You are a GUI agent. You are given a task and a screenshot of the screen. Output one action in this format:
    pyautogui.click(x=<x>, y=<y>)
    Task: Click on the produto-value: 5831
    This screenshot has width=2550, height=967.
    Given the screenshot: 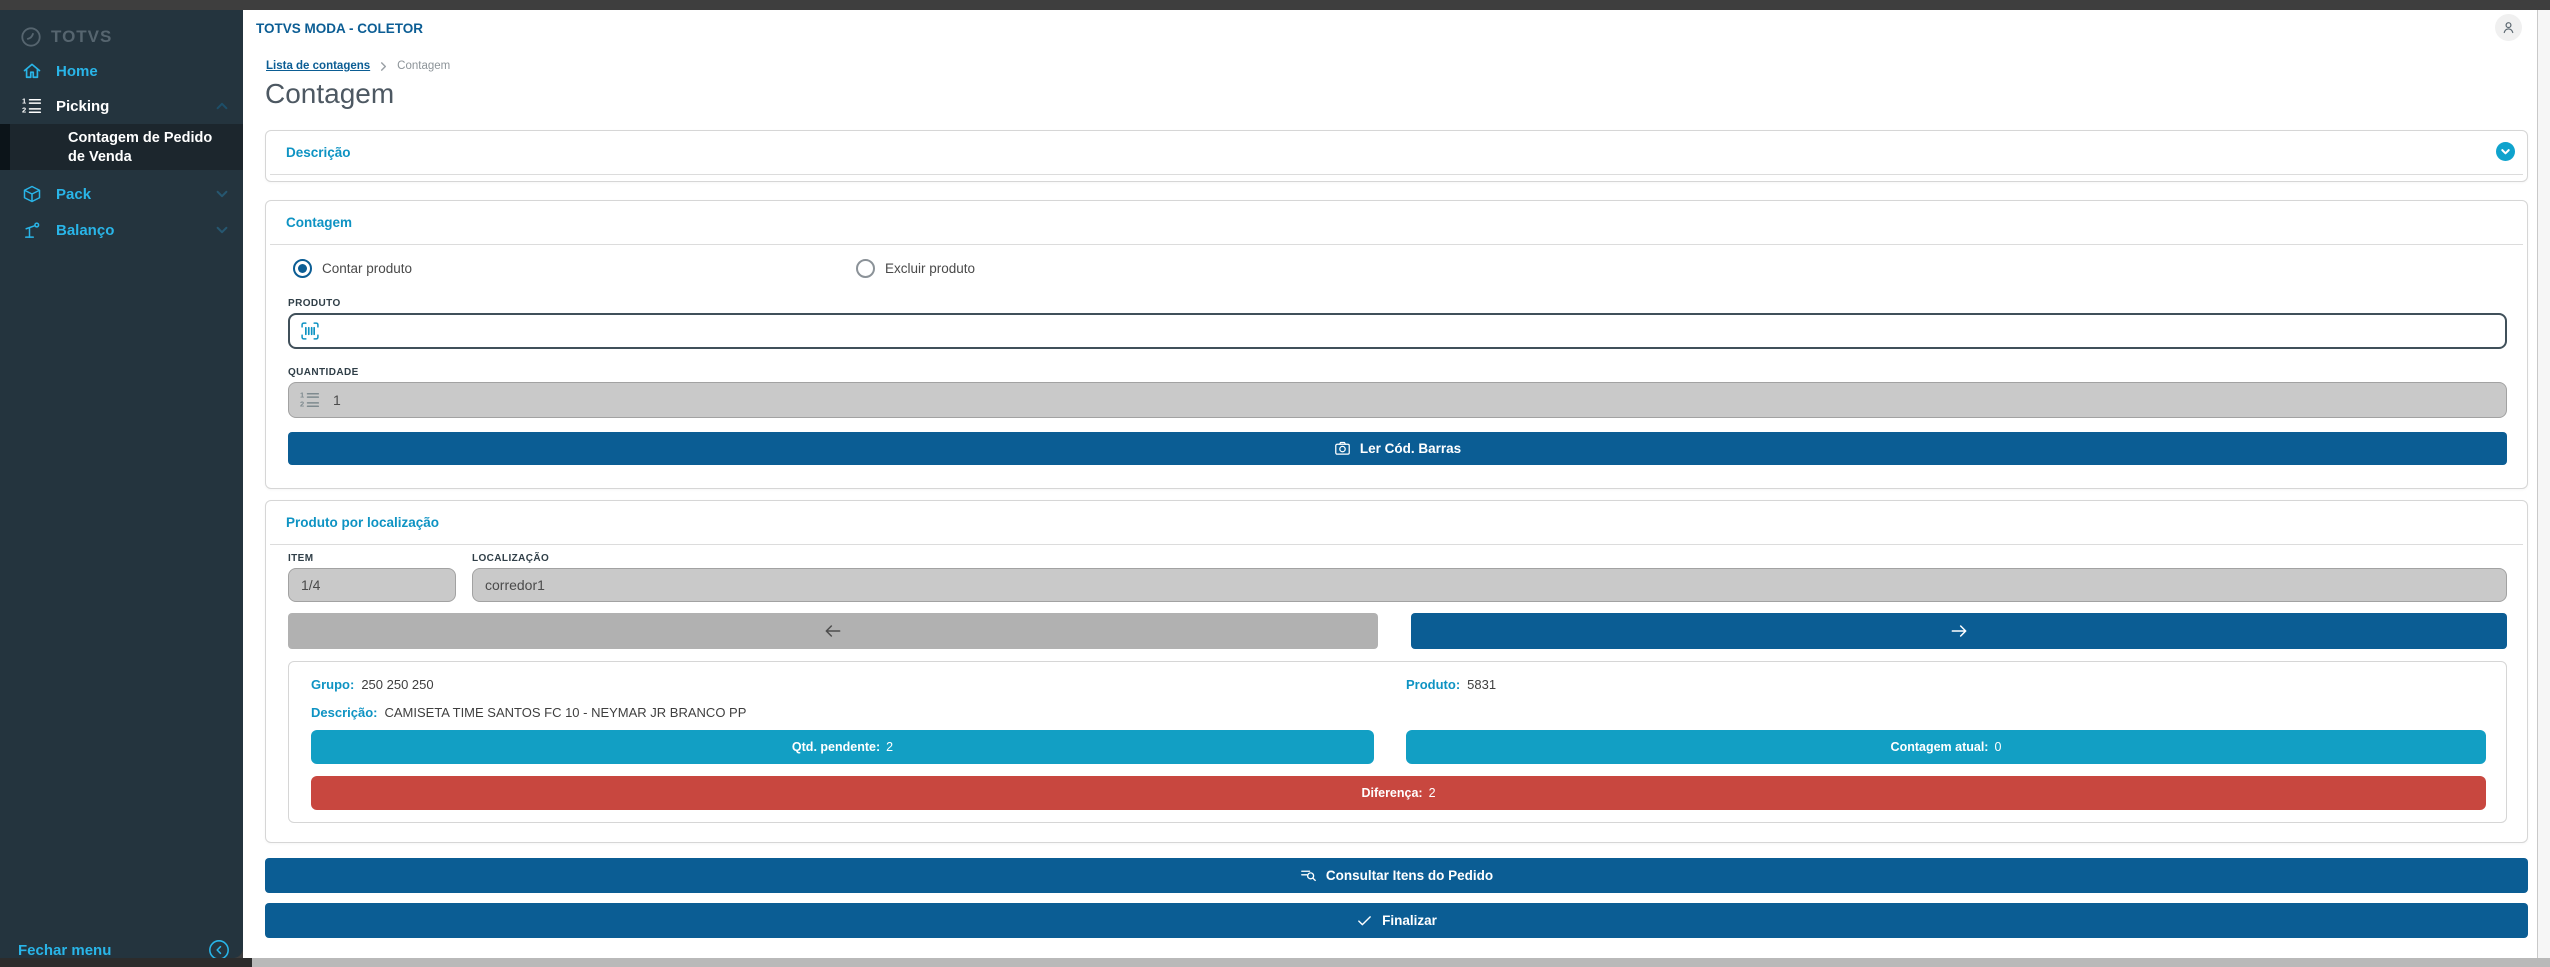 What is the action you would take?
    pyautogui.click(x=1482, y=684)
    